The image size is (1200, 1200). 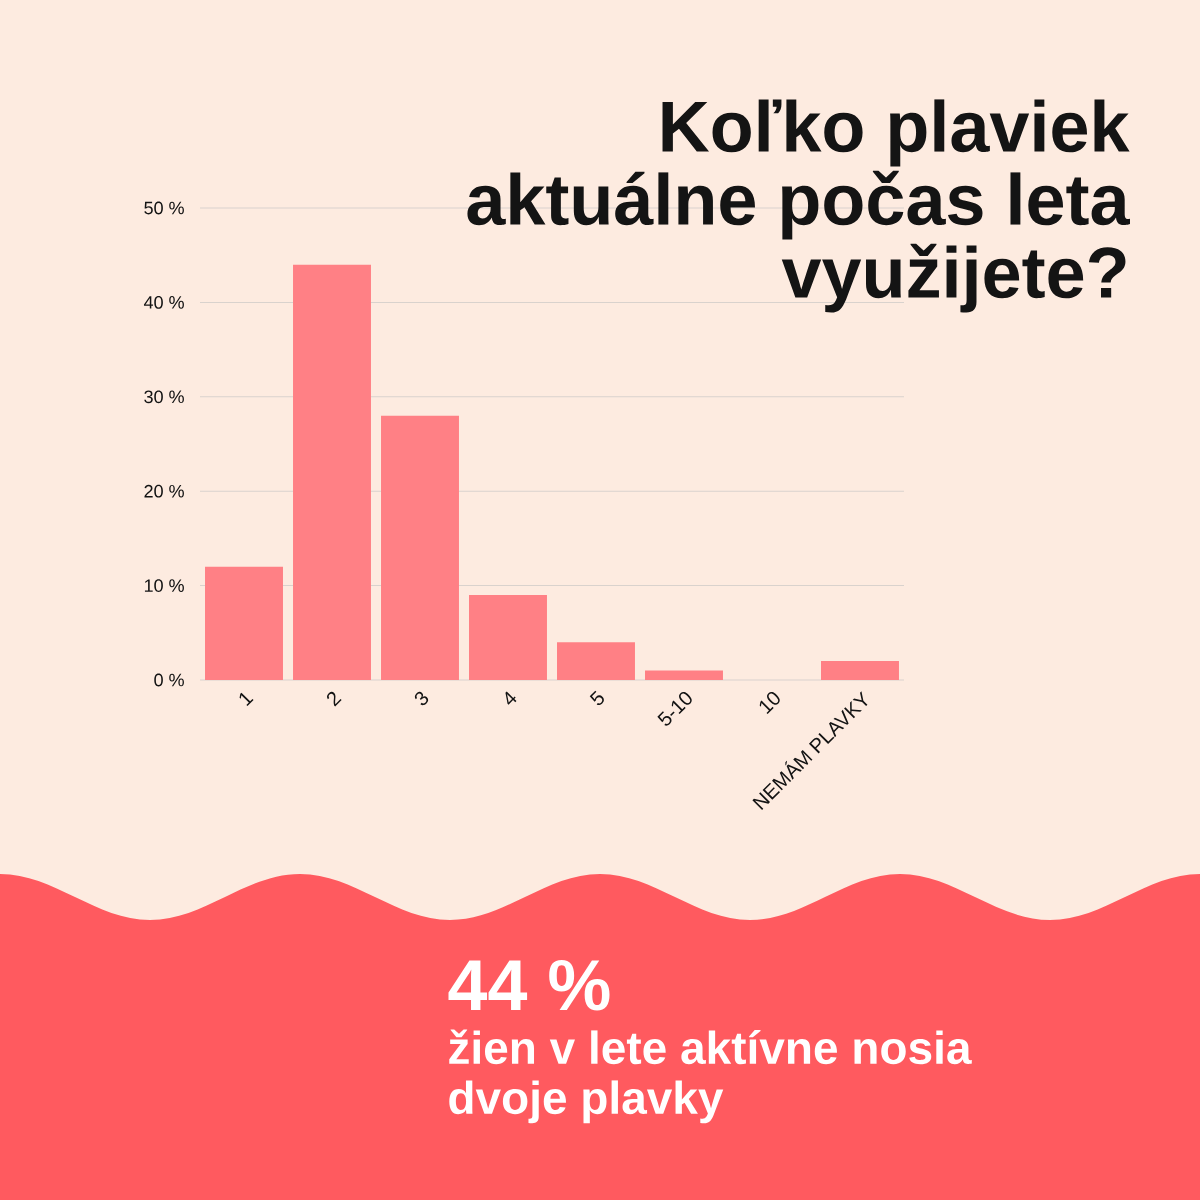 I want to click on x-tick-label: 4, so click(x=511, y=698).